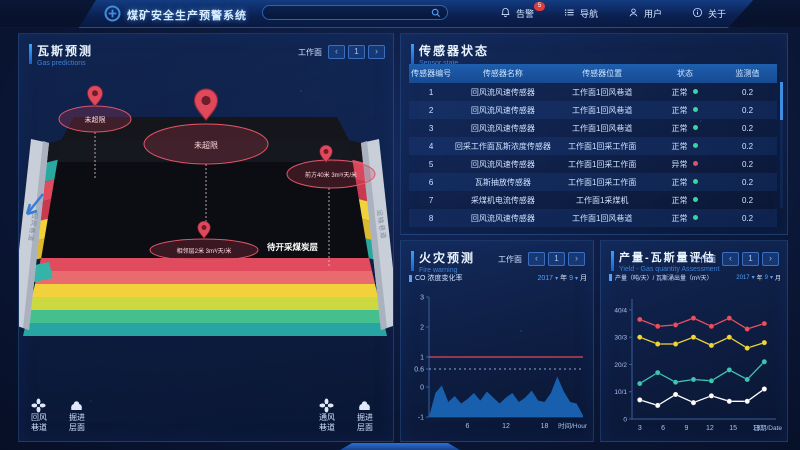 The width and height of the screenshot is (800, 450). Describe the element at coordinates (431, 182) in the screenshot. I see `cell-sensor-id: 6` at that location.